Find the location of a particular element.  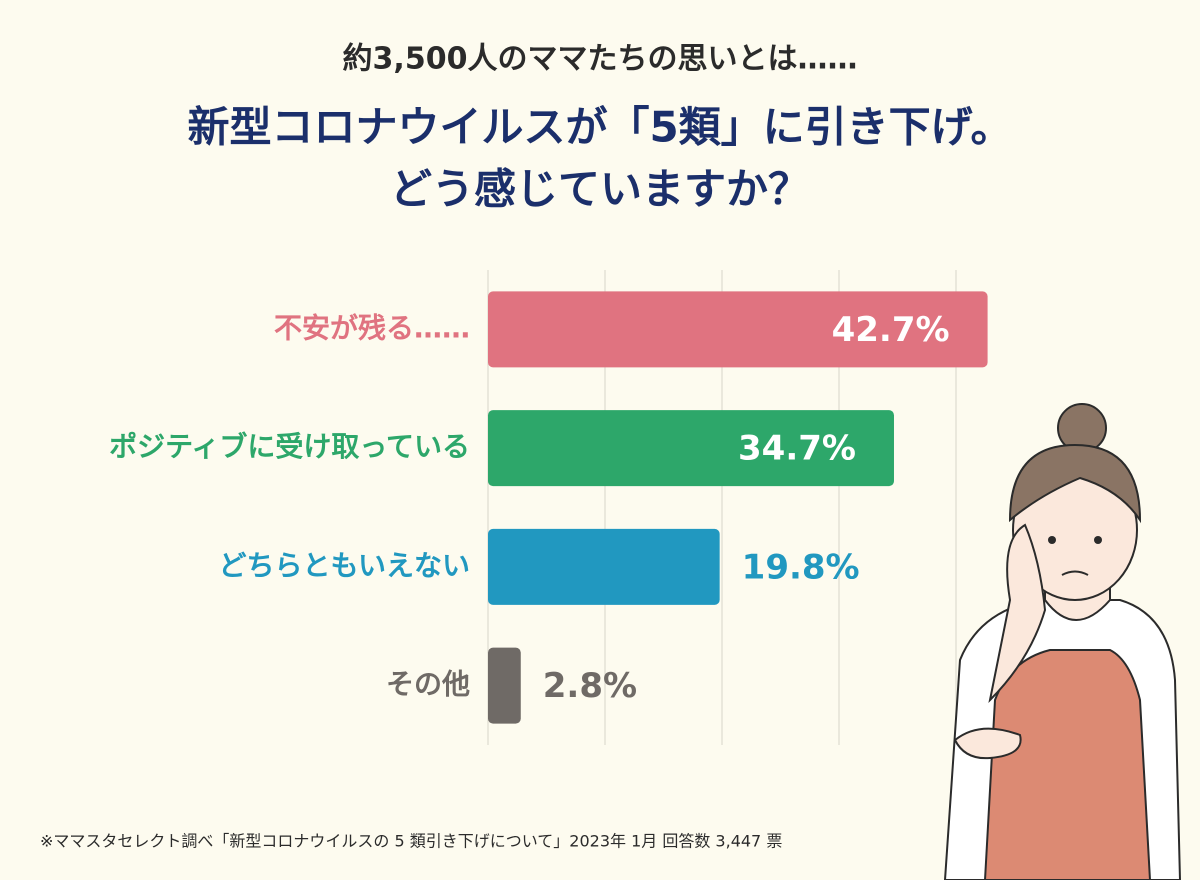

value-label: 42.7% is located at coordinates (891, 330).